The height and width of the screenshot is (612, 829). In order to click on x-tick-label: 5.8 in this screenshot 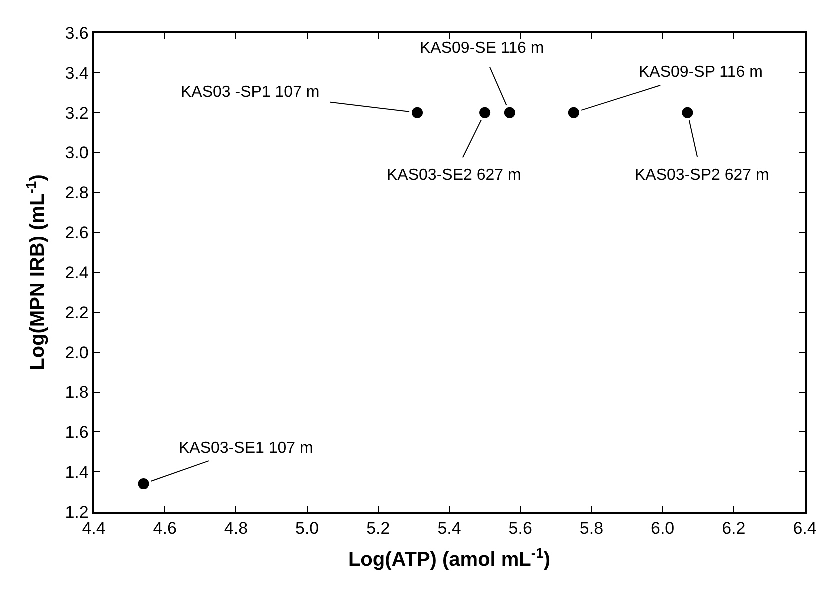, I will do `click(592, 528)`.